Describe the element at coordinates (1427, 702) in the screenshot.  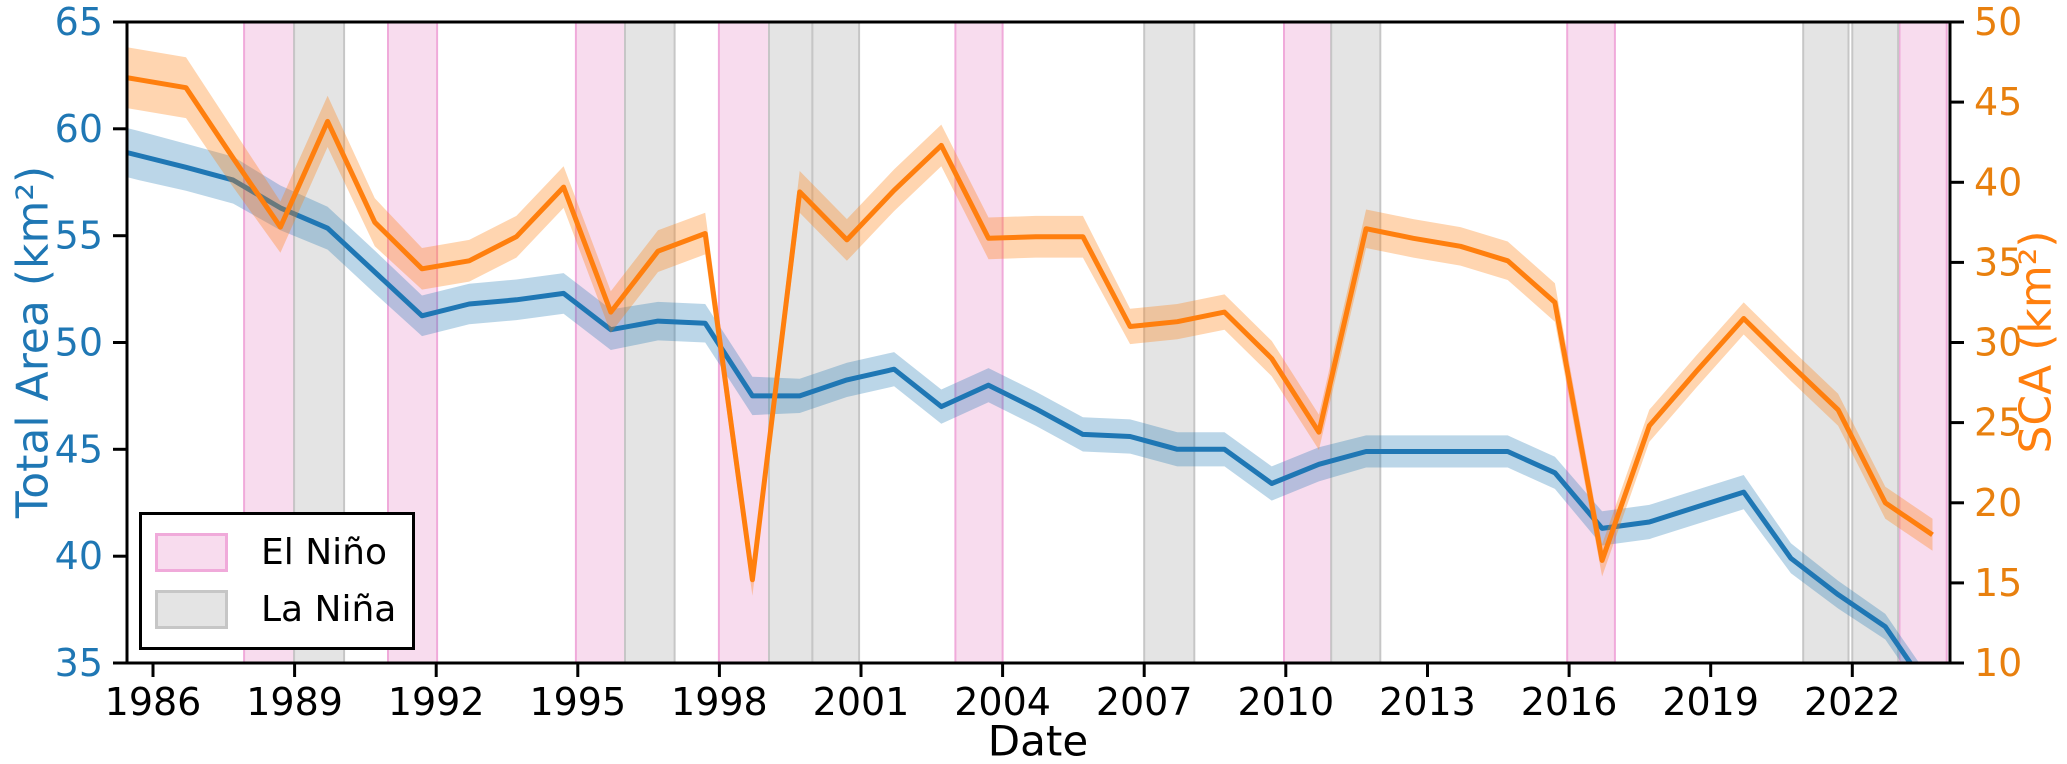
I see `svg-text: 2013` at that location.